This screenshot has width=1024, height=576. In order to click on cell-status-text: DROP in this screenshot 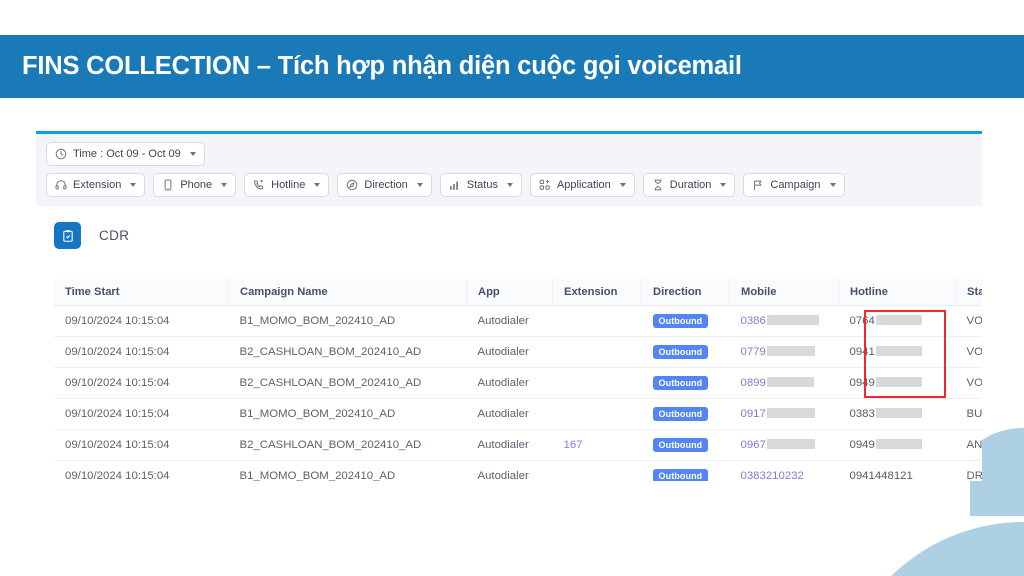, I will do `click(974, 475)`.